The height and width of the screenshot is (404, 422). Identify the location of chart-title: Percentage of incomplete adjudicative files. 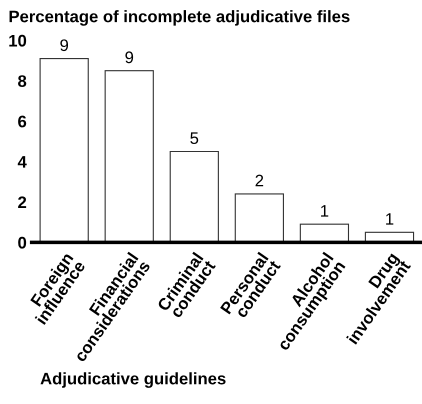
(180, 18).